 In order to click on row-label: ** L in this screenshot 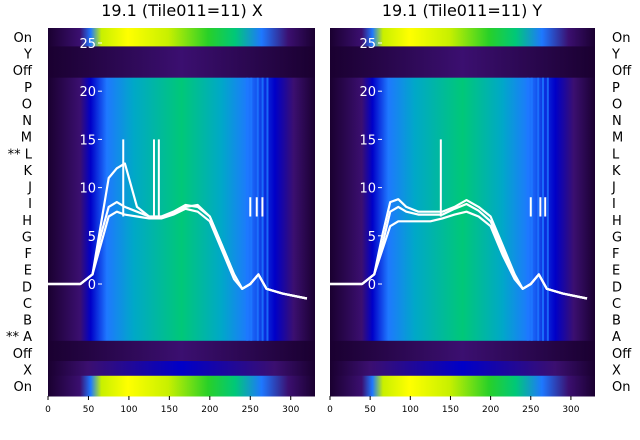, I will do `click(20, 154)`.